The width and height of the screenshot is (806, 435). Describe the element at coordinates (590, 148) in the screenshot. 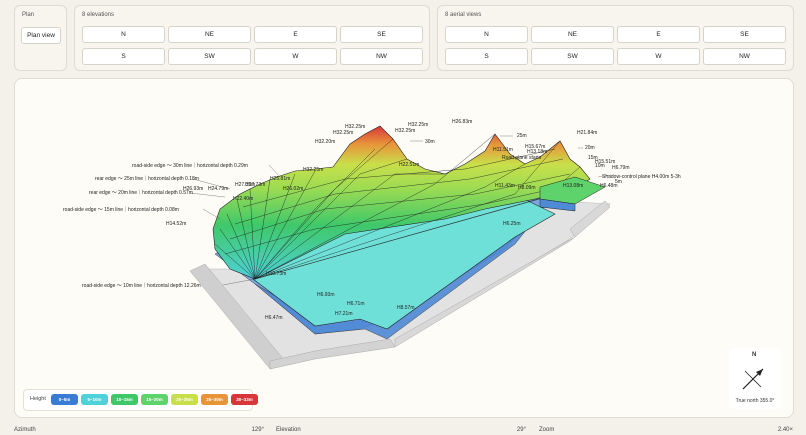

I see `height-20m-label: 20m` at that location.